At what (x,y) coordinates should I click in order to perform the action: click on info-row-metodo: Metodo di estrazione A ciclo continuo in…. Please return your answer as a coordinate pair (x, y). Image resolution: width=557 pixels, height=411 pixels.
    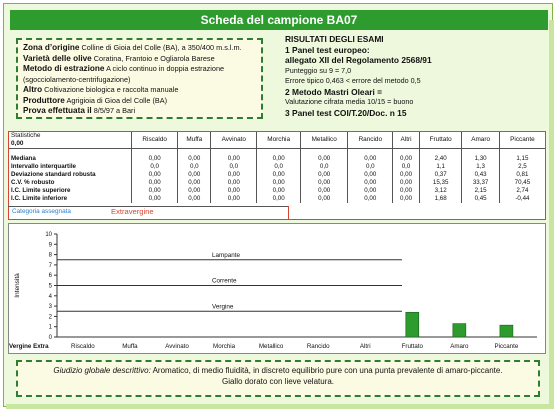
    Looking at the image, I should click on (139, 69).